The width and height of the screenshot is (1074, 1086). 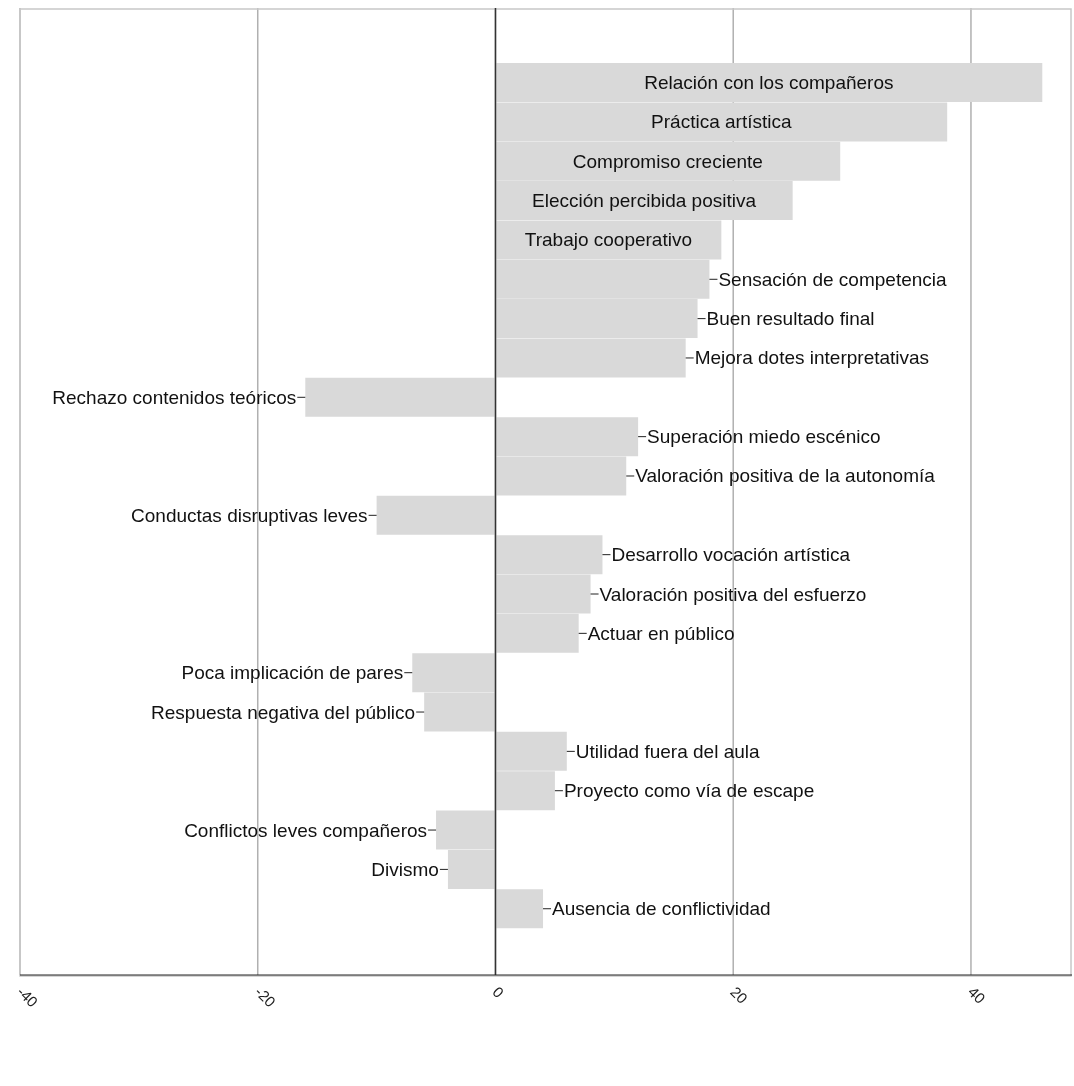 I want to click on y-tick-label: Valoración positiva de la autonomía, so click(x=785, y=476).